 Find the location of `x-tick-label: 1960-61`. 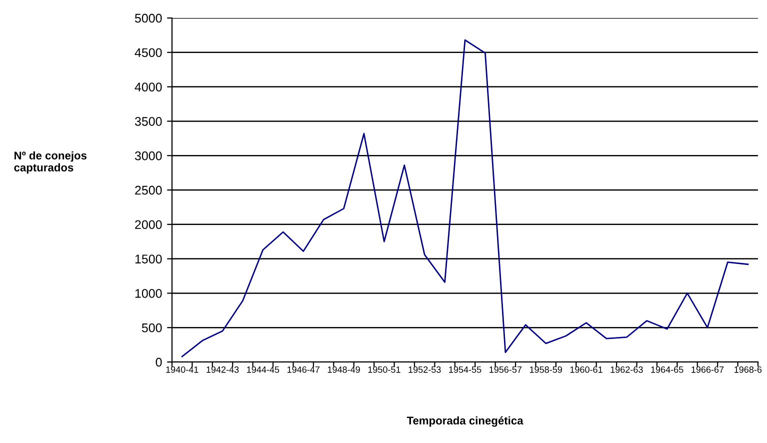

x-tick-label: 1960-61 is located at coordinates (586, 369).